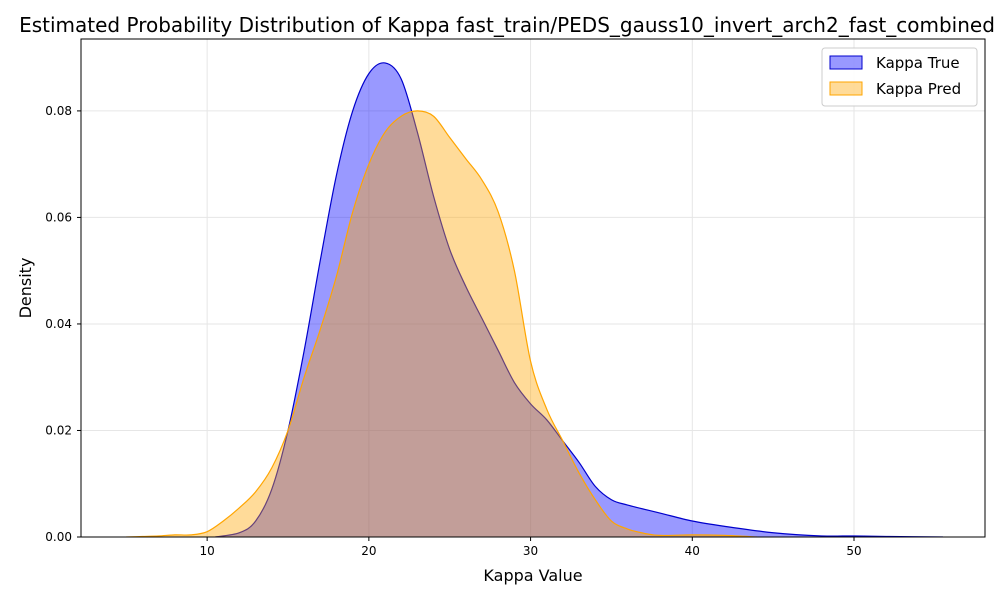 Image resolution: width=1000 pixels, height=600 pixels. Describe the element at coordinates (532, 575) in the screenshot. I see `x-axis-label: Kappa Value` at that location.